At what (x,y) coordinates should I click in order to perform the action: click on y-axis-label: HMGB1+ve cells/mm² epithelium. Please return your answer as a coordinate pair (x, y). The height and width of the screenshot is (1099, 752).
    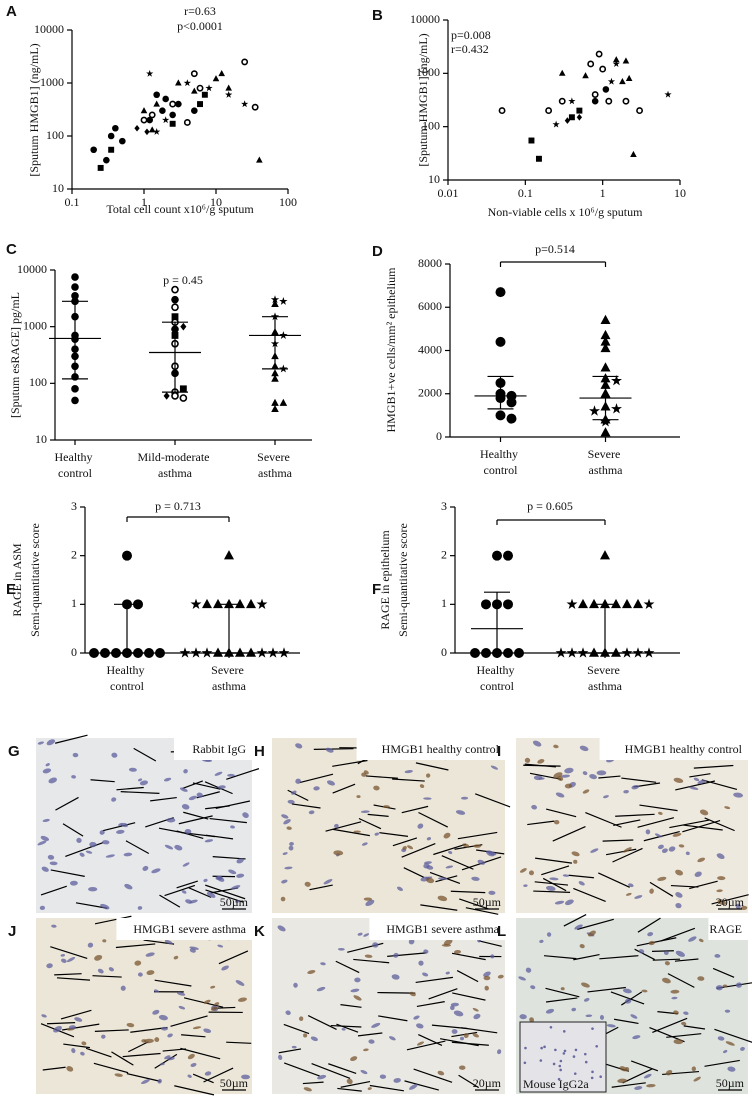
    Looking at the image, I should click on (391, 350).